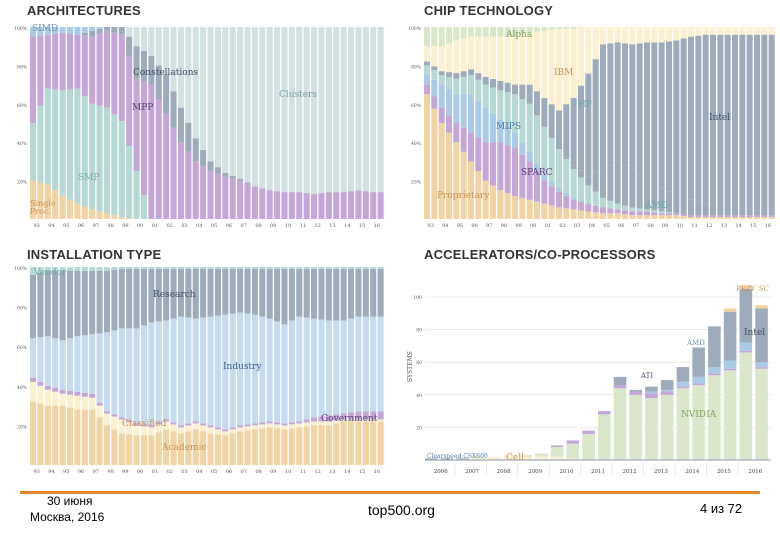 The width and height of the screenshot is (780, 540). What do you see at coordinates (43, 203) in the screenshot?
I see `single-label: Single` at bounding box center [43, 203].